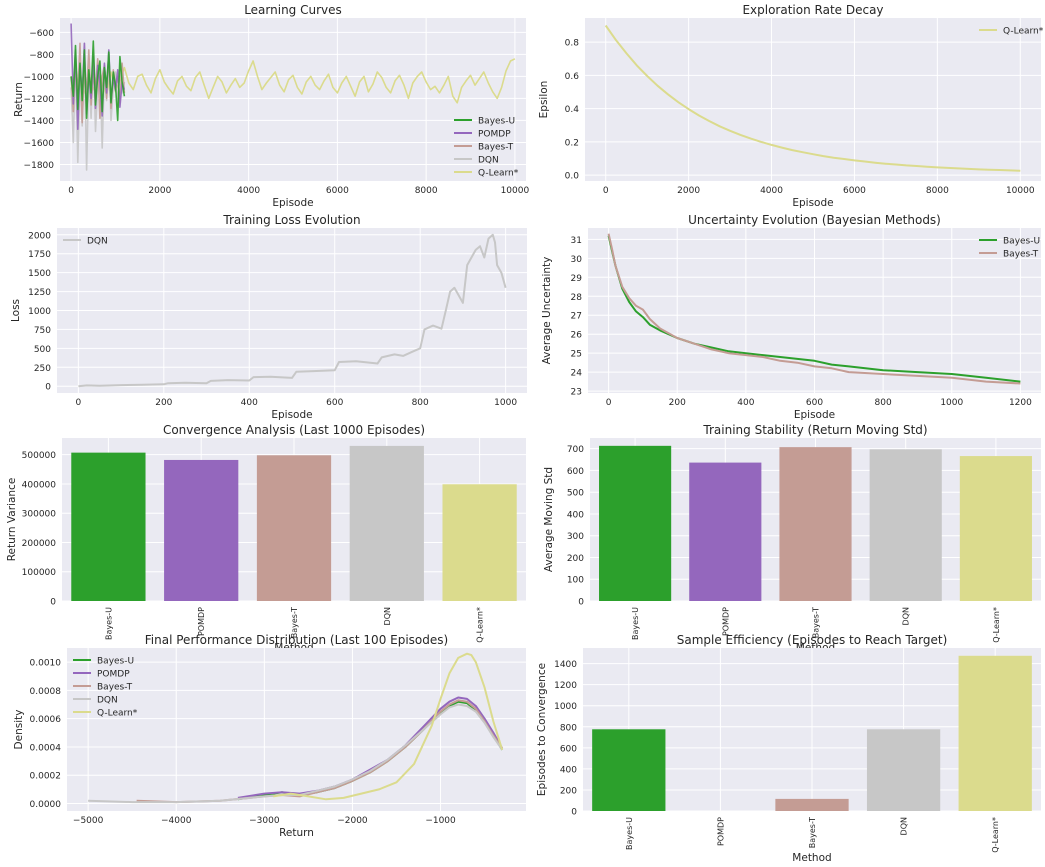  I want to click on x-tick-label: −3000, so click(264, 821).